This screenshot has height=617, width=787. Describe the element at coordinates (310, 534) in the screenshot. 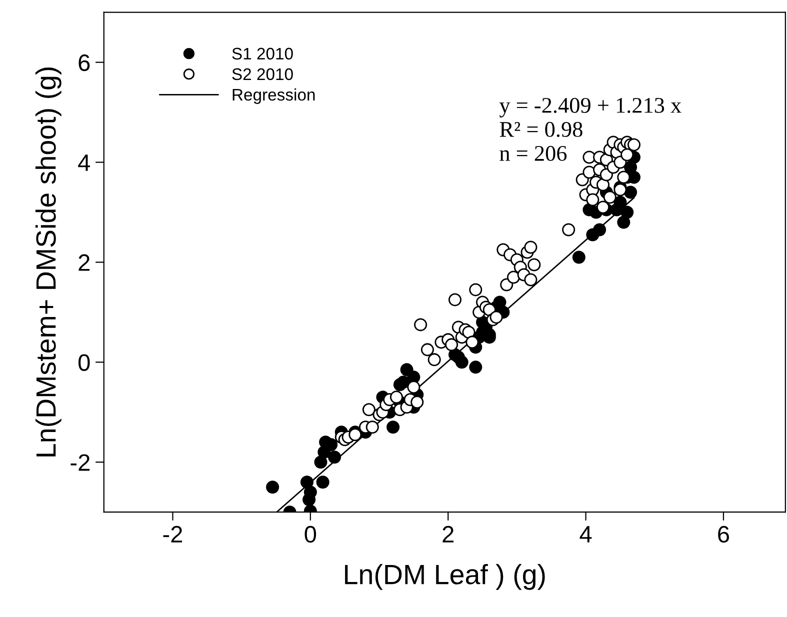

I see `x-tick-label: 0` at that location.